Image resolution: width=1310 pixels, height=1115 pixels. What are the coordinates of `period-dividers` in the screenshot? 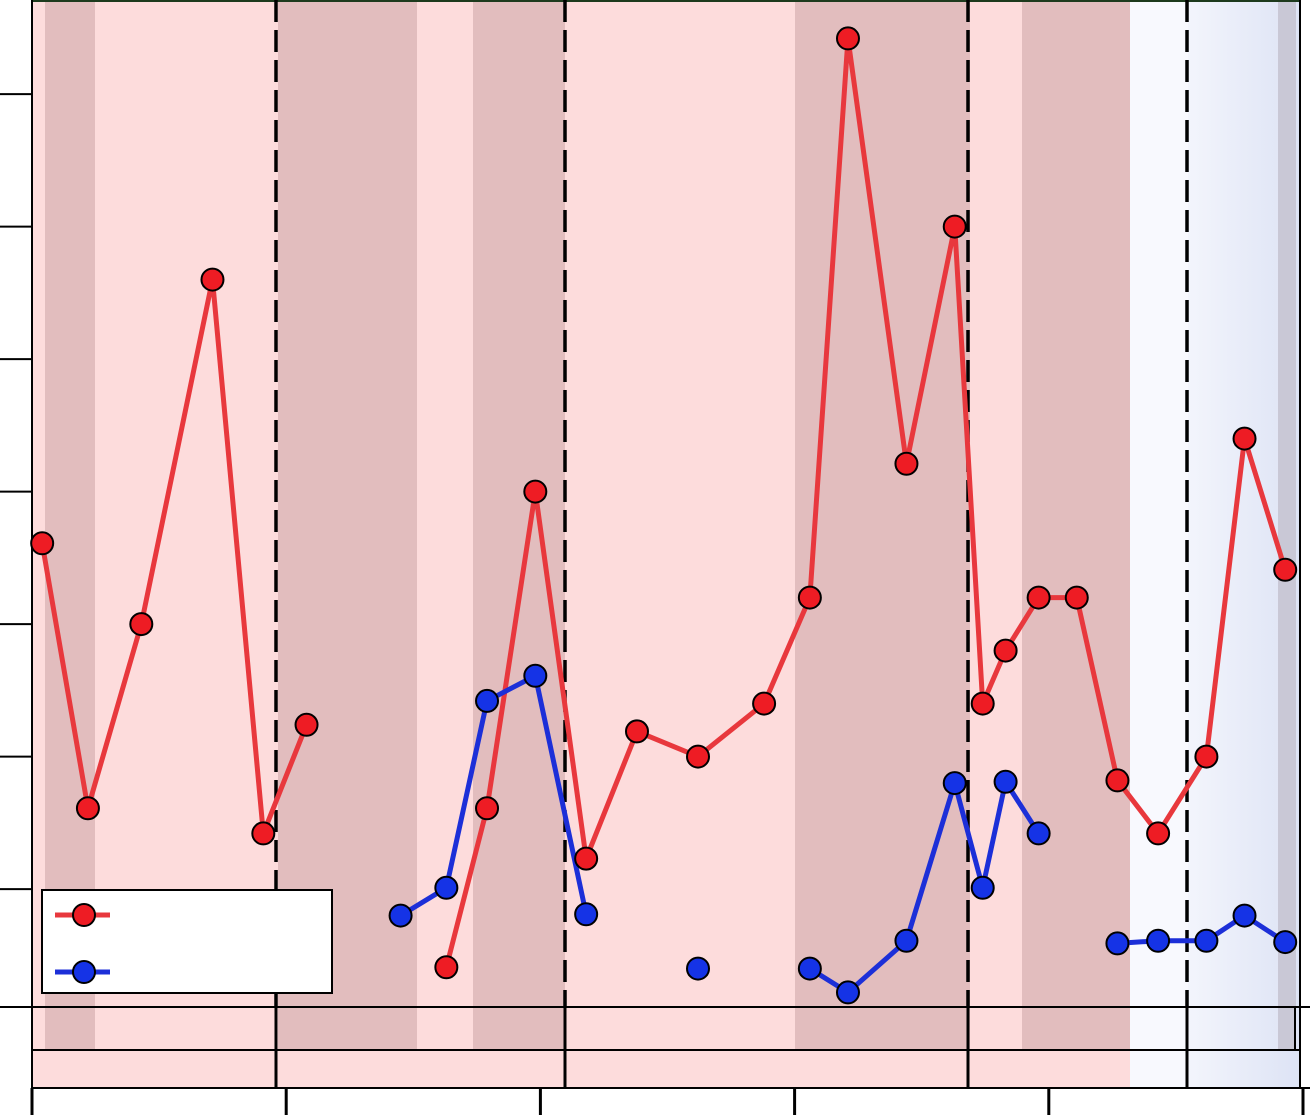 It's located at (731, 1047).